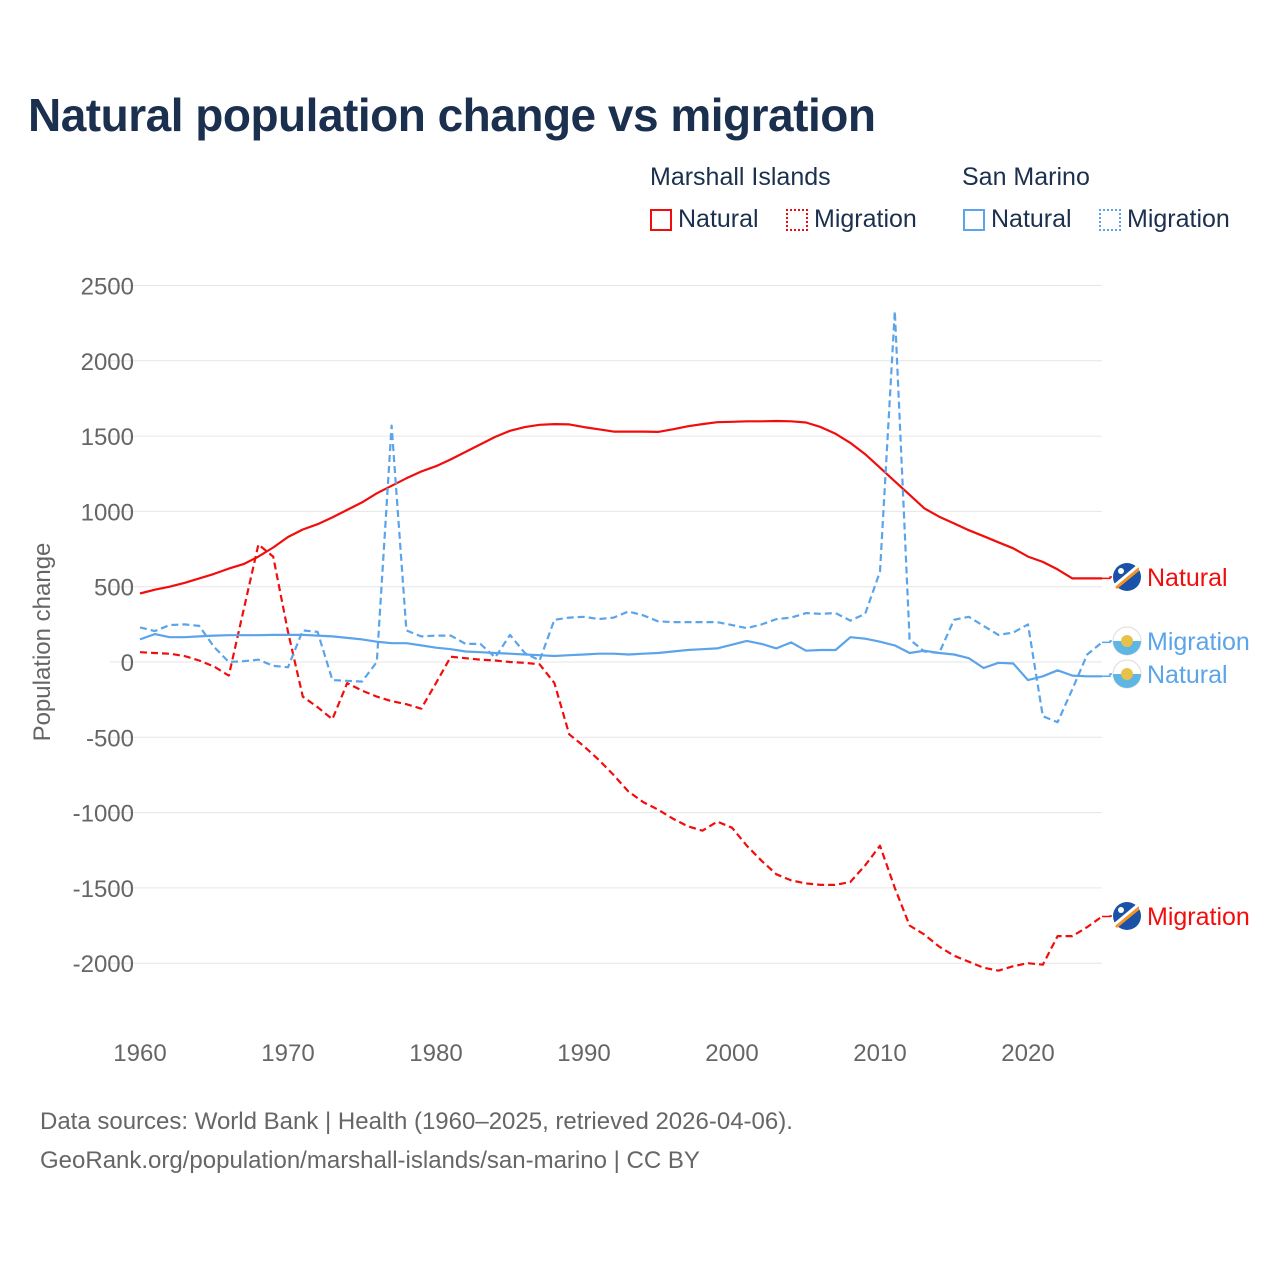 The image size is (1280, 1280). Describe the element at coordinates (435, 1053) in the screenshot. I see `x-tick-label: 1980` at that location.